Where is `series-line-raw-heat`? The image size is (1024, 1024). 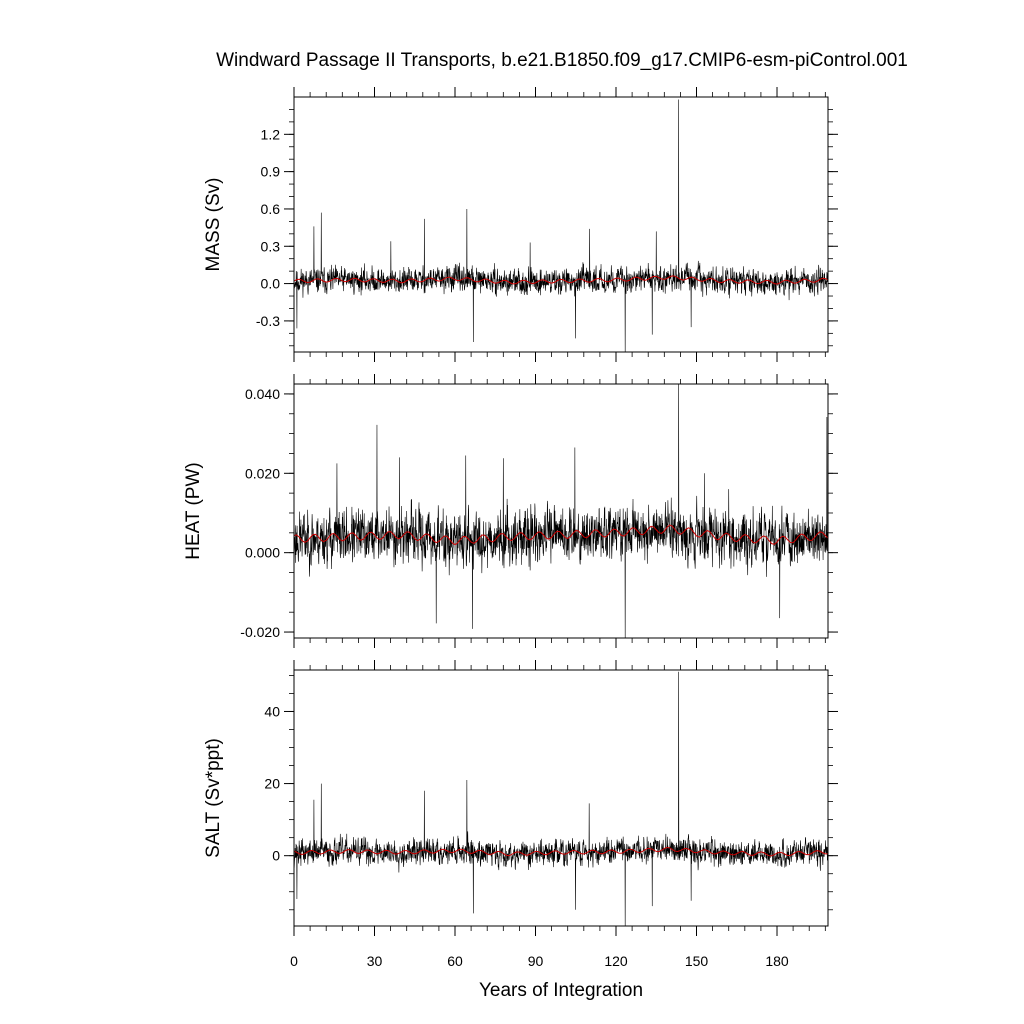 series-line-raw-heat is located at coordinates (561, 511).